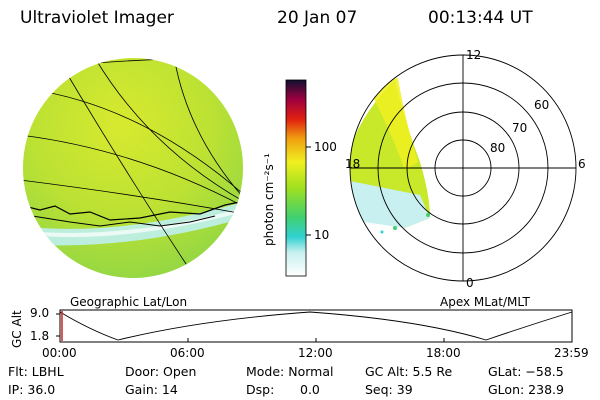  What do you see at coordinates (485, 302) in the screenshot?
I see `right-panel-label: Apex MLat/MLT` at bounding box center [485, 302].